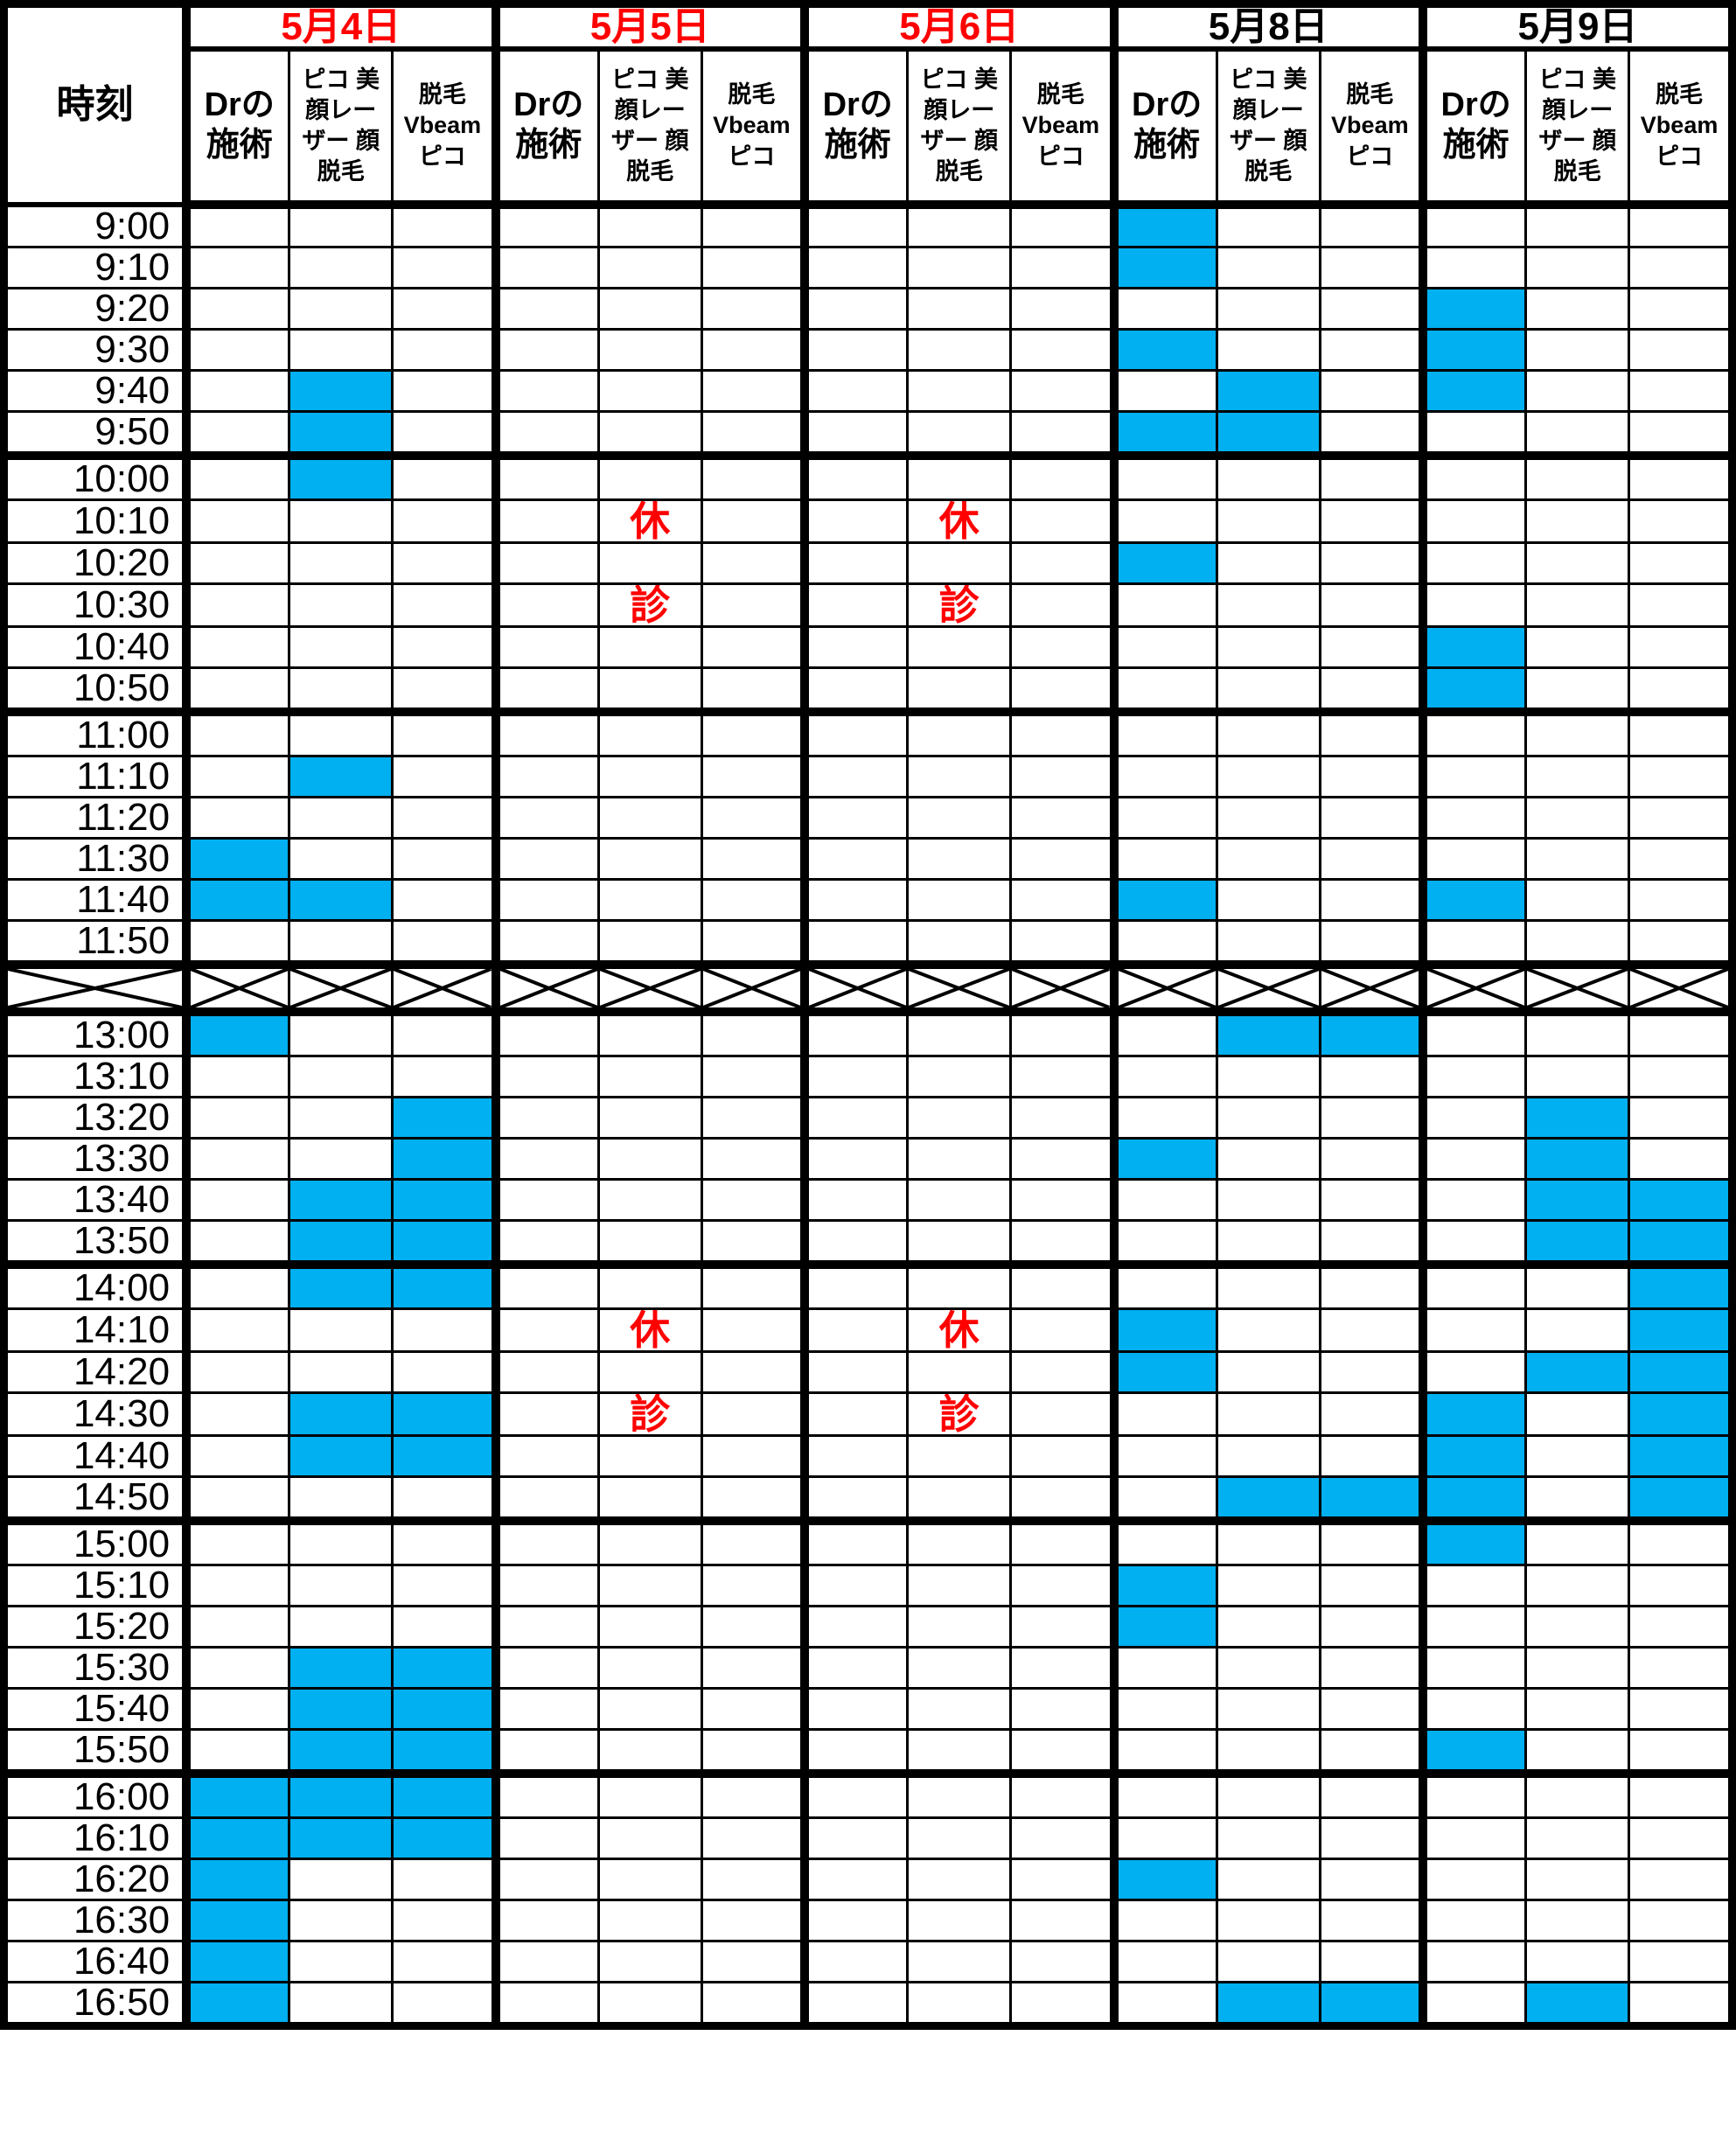 This screenshot has height=2154, width=1736. I want to click on schedule-row: 9:10, so click(868, 267).